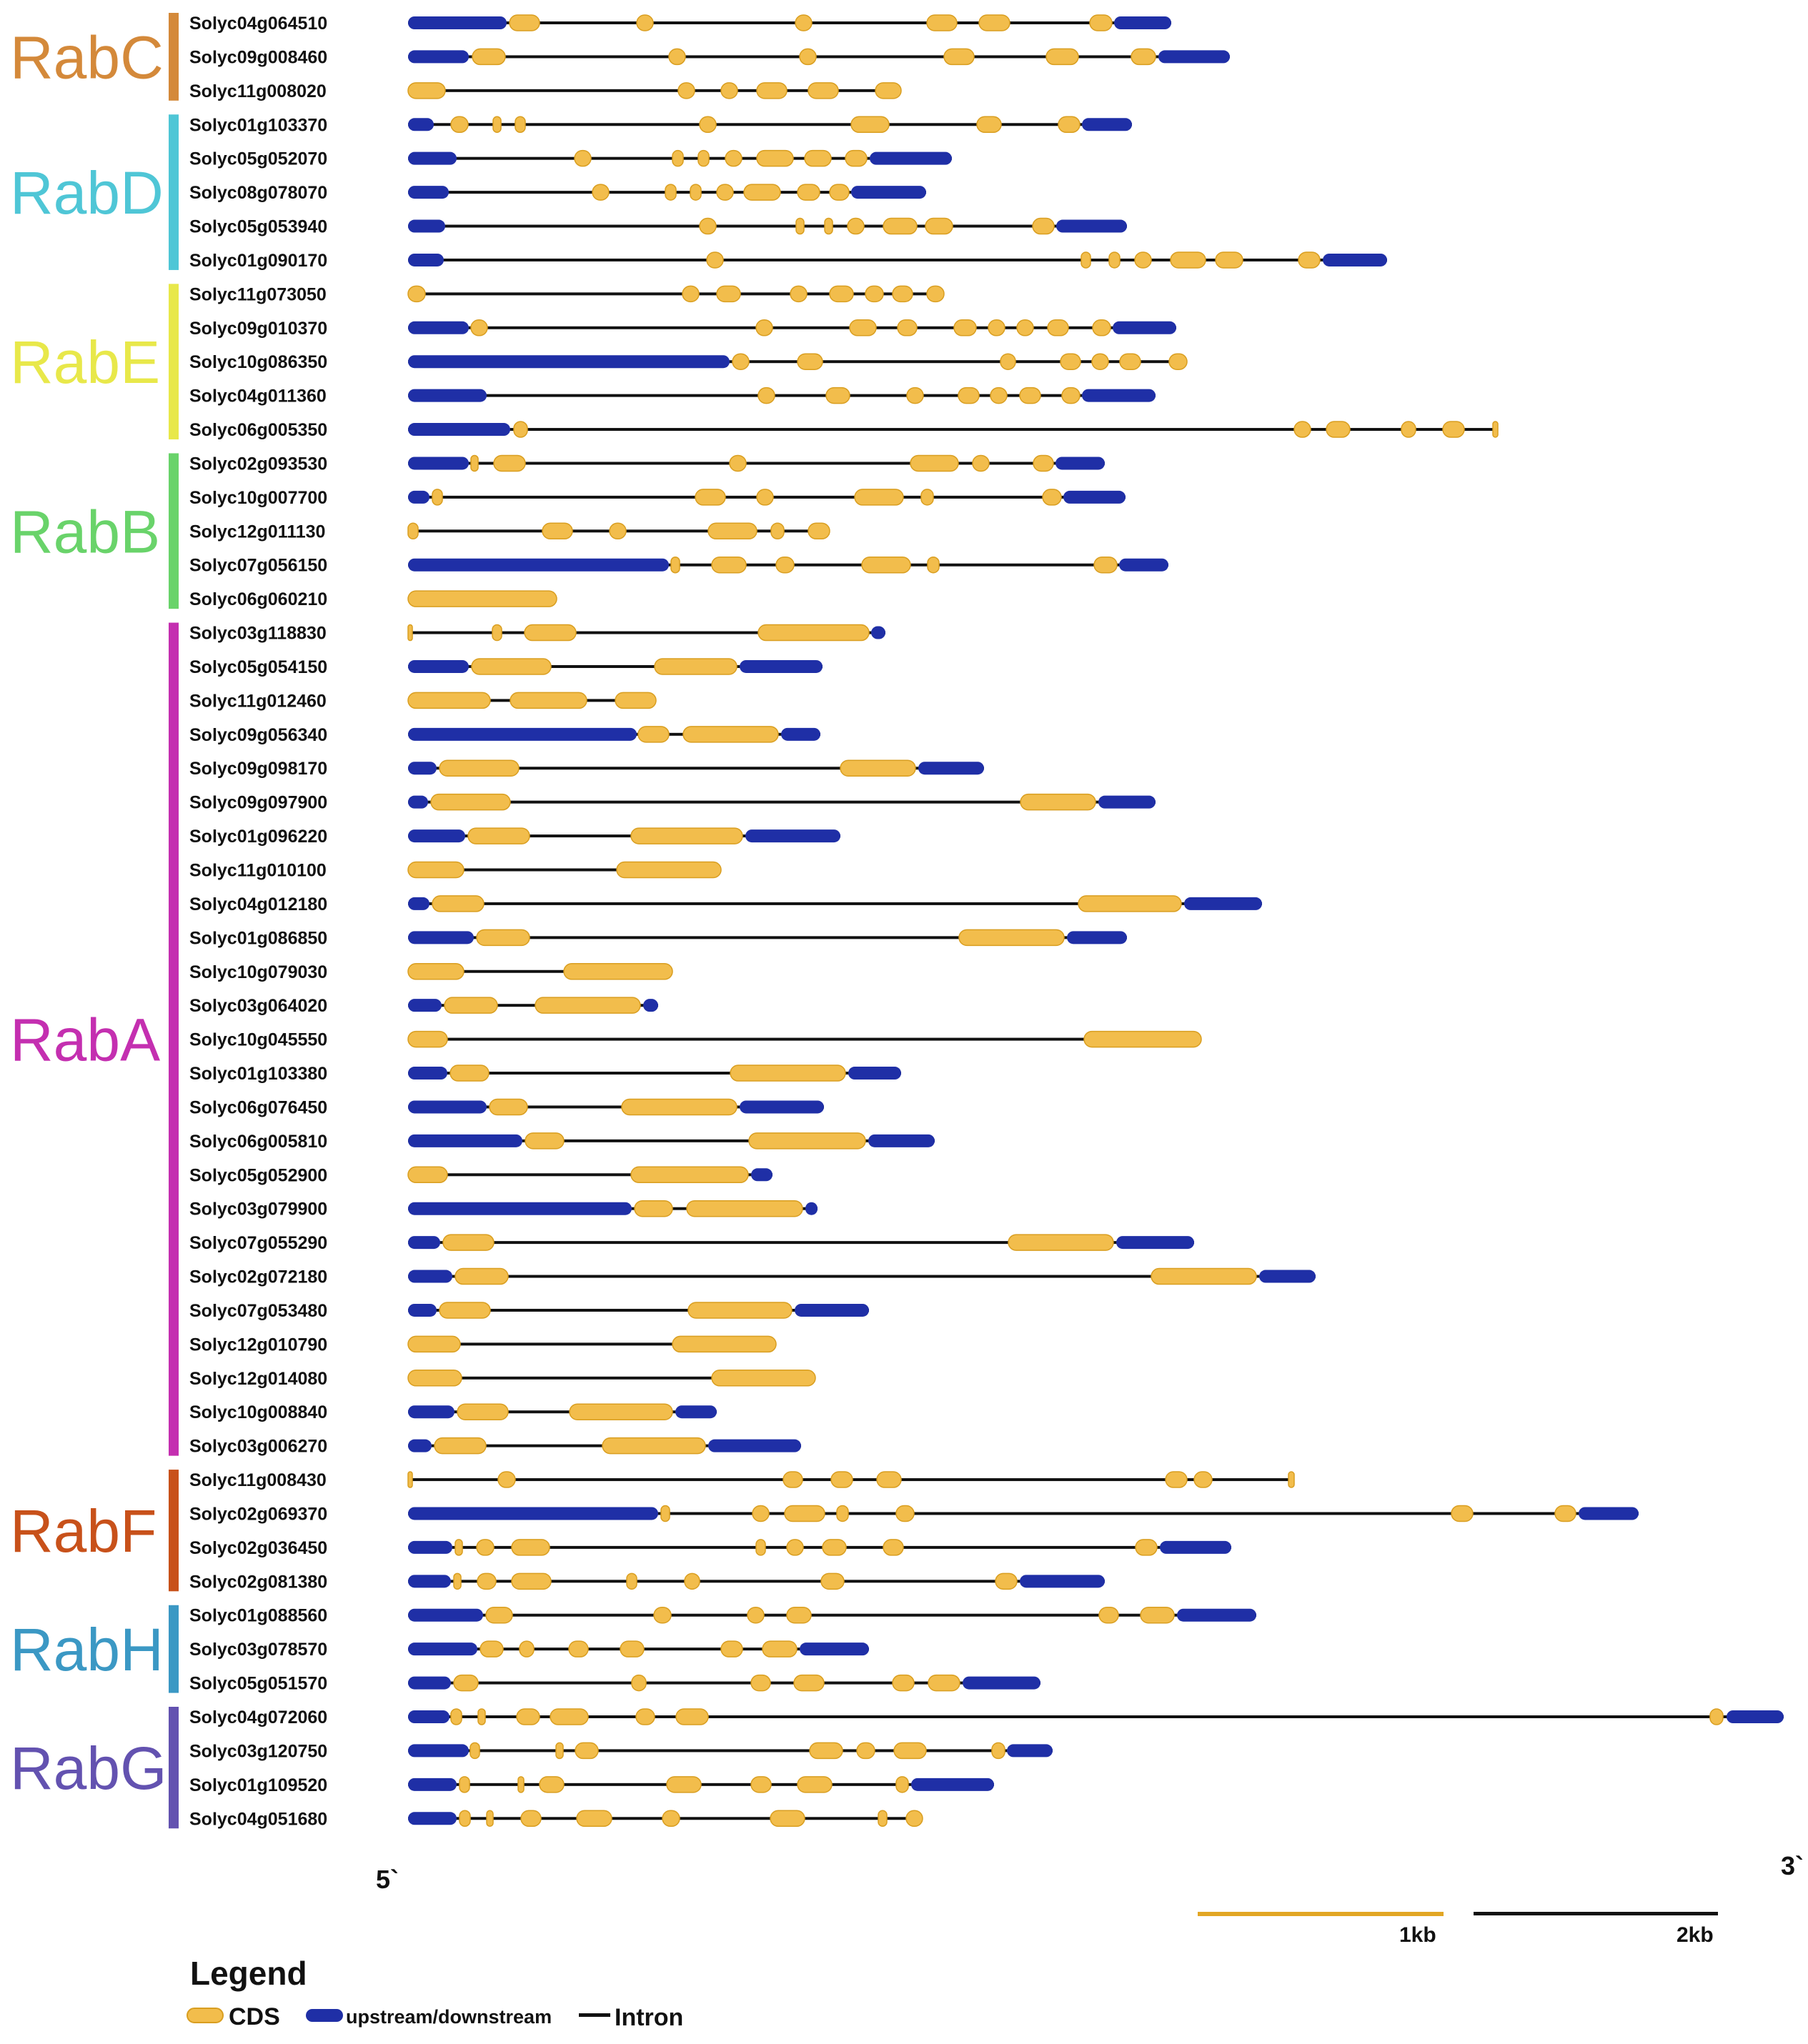 This screenshot has width=1808, height=2044. I want to click on gene-name: Solyc12g014080, so click(258, 1379).